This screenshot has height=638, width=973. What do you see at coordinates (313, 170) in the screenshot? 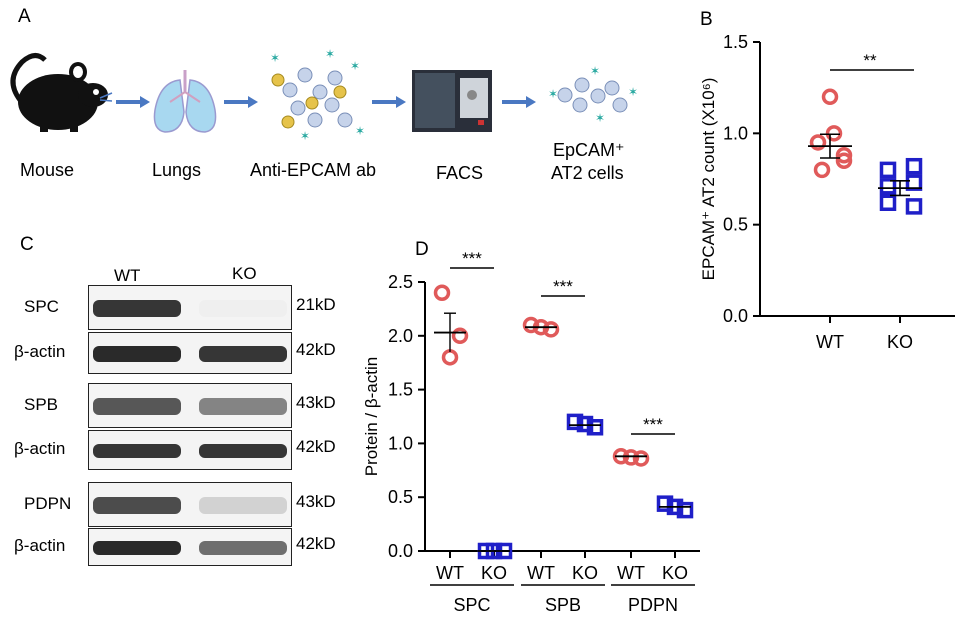
I see `step-label-antibody: Anti-EPCAM ab` at bounding box center [313, 170].